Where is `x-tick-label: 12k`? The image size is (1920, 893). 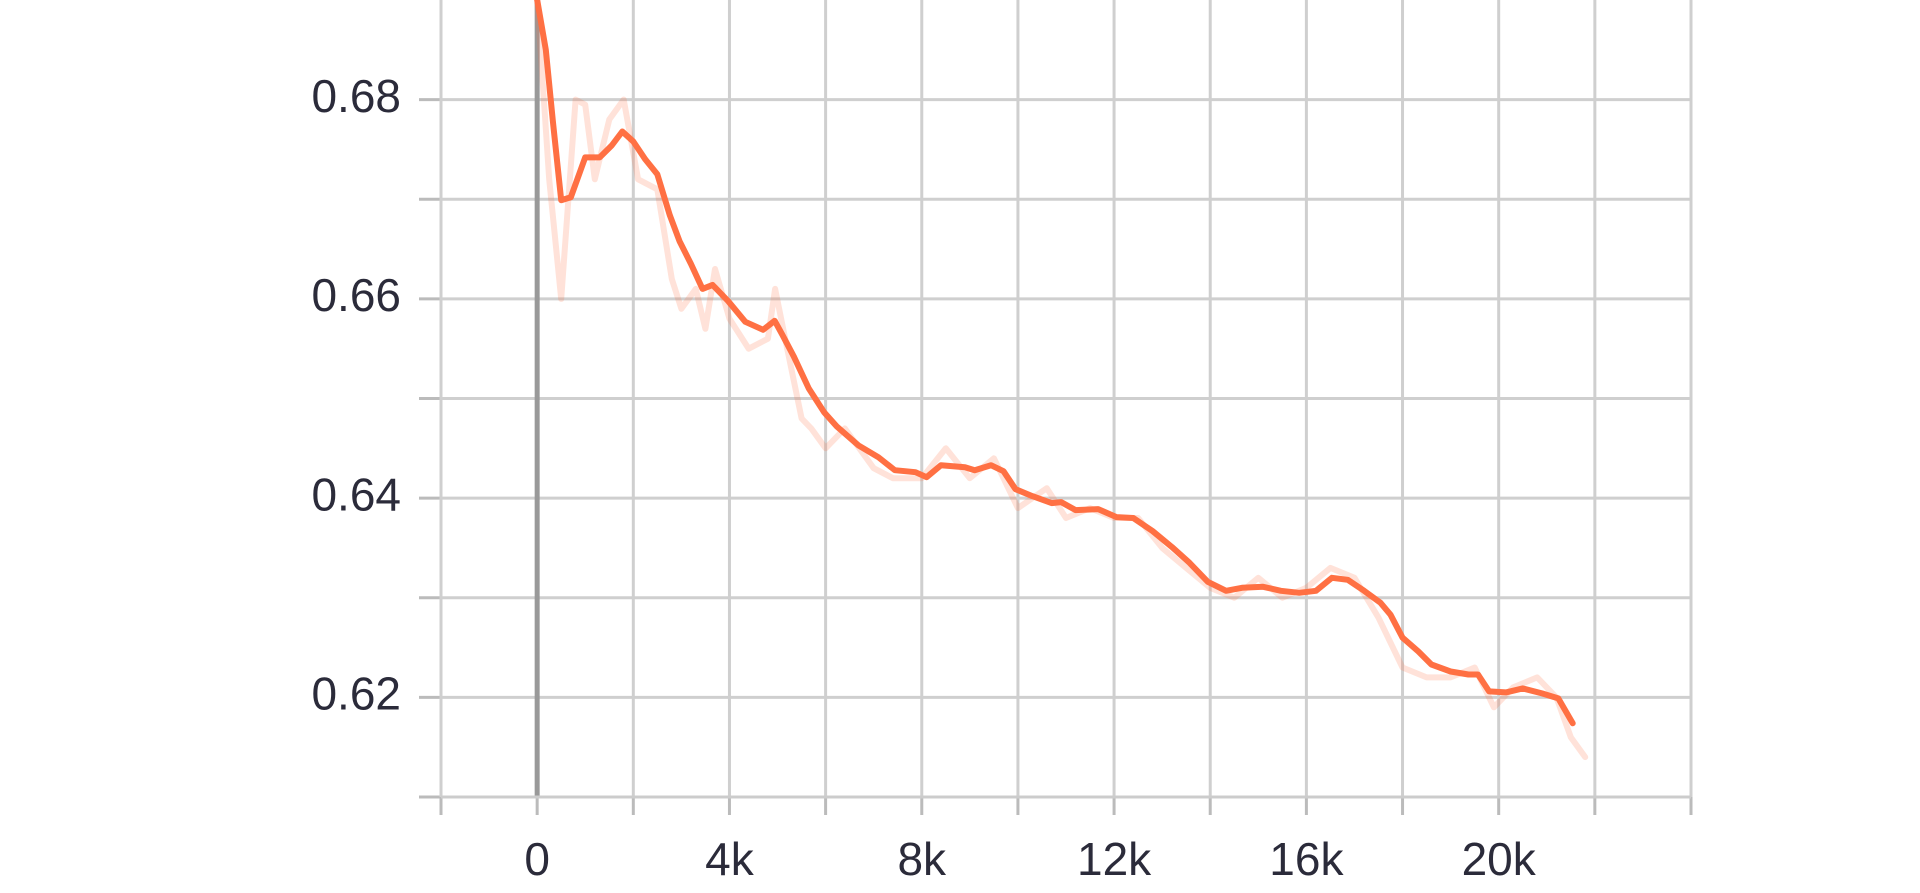
x-tick-label: 12k is located at coordinates (1114, 859).